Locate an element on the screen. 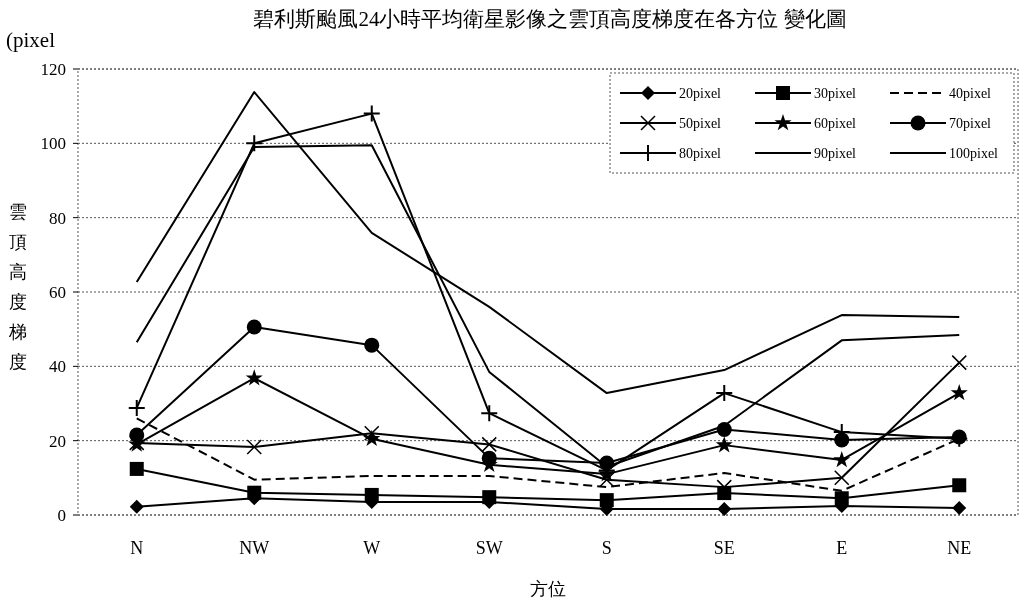 The height and width of the screenshot is (602, 1020). y-tick-label: 20 is located at coordinates (57, 441).